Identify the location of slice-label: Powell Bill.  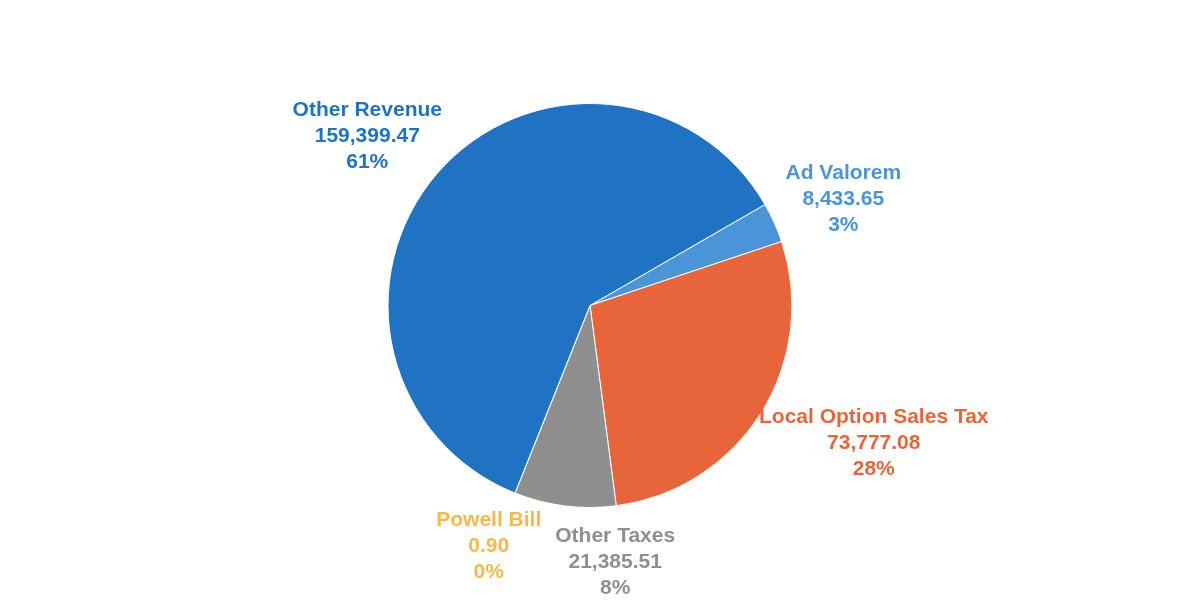
(489, 518).